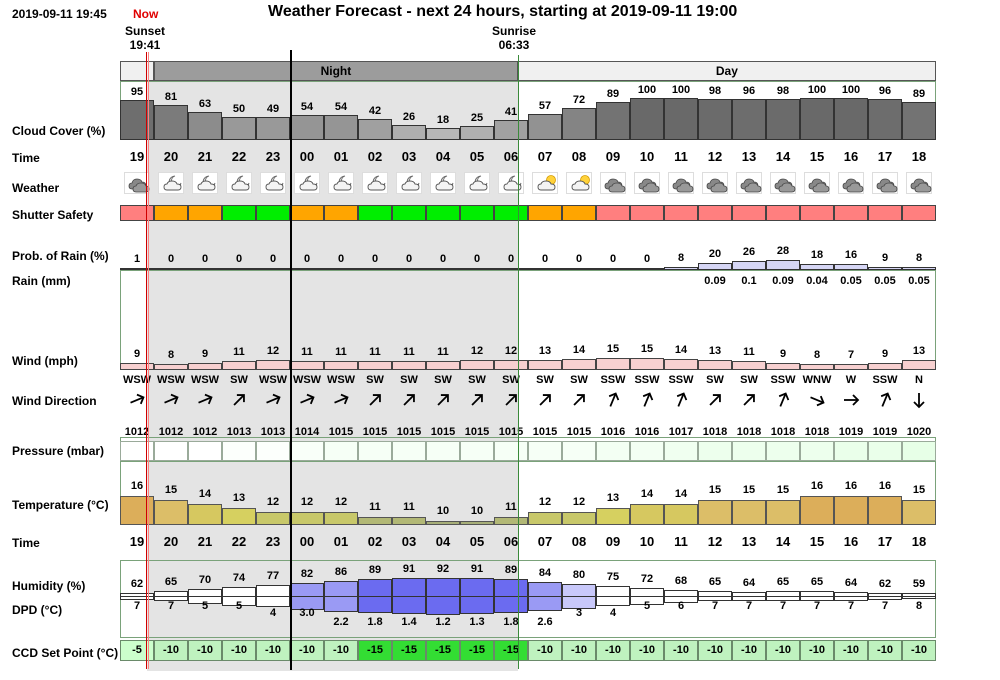  I want to click on dpd-value: 3.0, so click(307, 613).